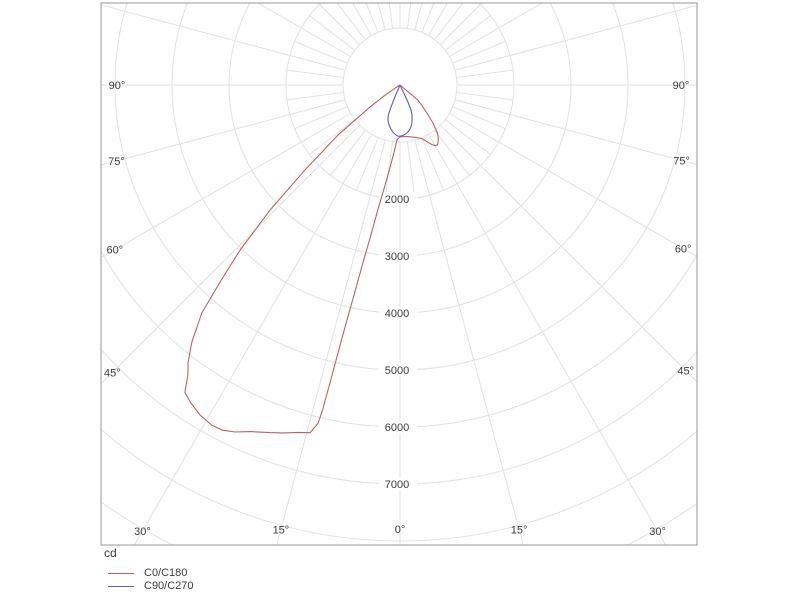 This screenshot has height=600, width=800. I want to click on curve-c90-c270, so click(400, 110).